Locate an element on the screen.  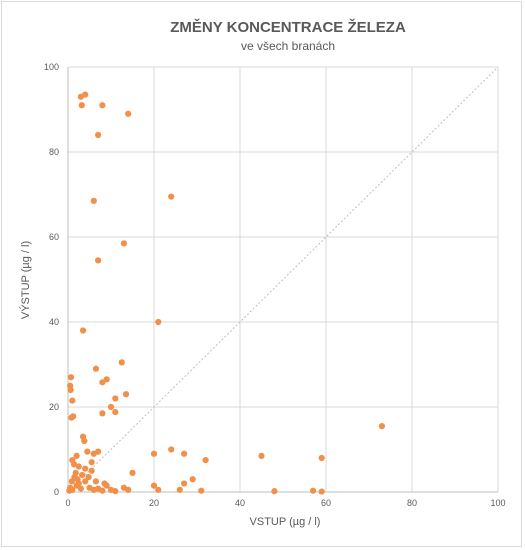
y-tick-label-1: 20 is located at coordinates (54, 407).